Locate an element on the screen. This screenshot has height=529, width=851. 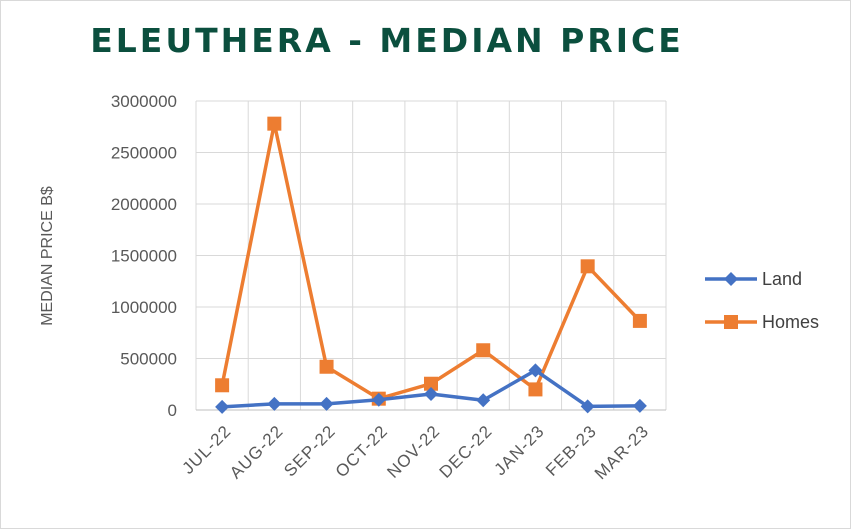
legend-label: Homes is located at coordinates (790, 322).